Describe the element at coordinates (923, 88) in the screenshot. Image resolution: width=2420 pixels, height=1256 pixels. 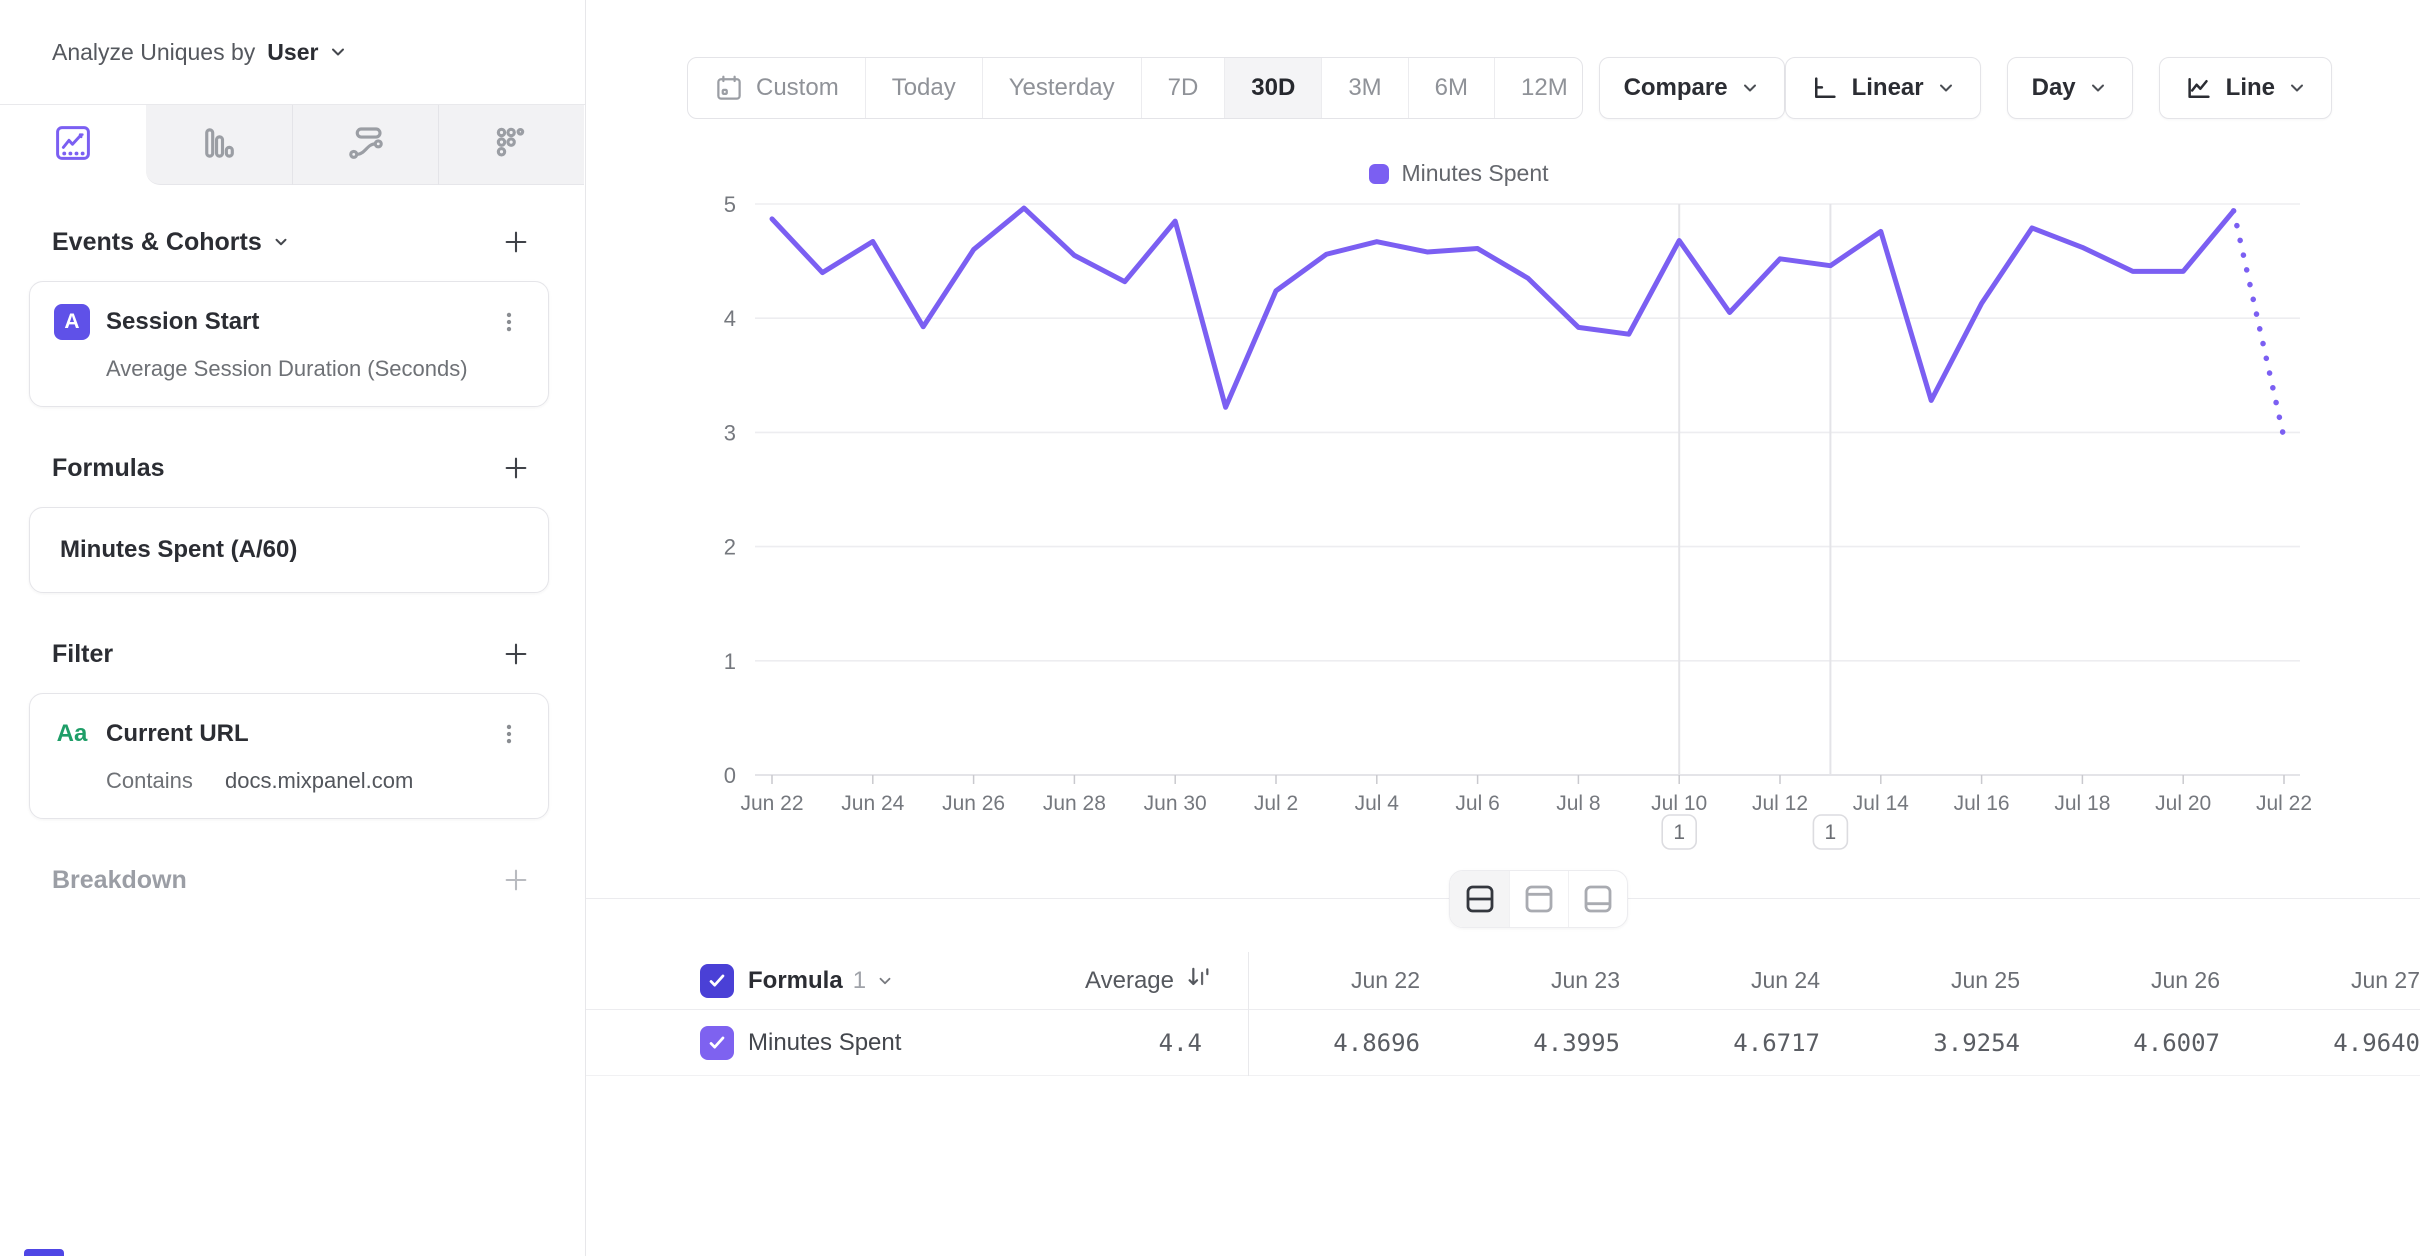
I see `date-range-today: Today` at that location.